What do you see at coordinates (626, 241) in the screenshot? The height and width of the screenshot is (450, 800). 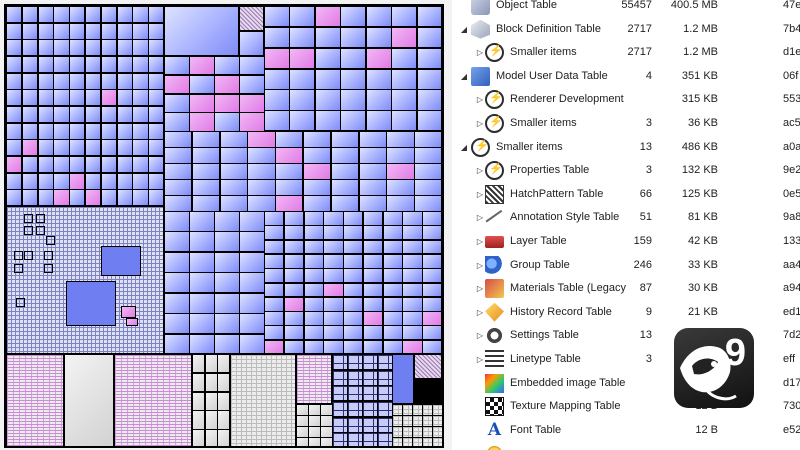 I see `tree-row: ▷ Layer Table 159 42 KB 133` at bounding box center [626, 241].